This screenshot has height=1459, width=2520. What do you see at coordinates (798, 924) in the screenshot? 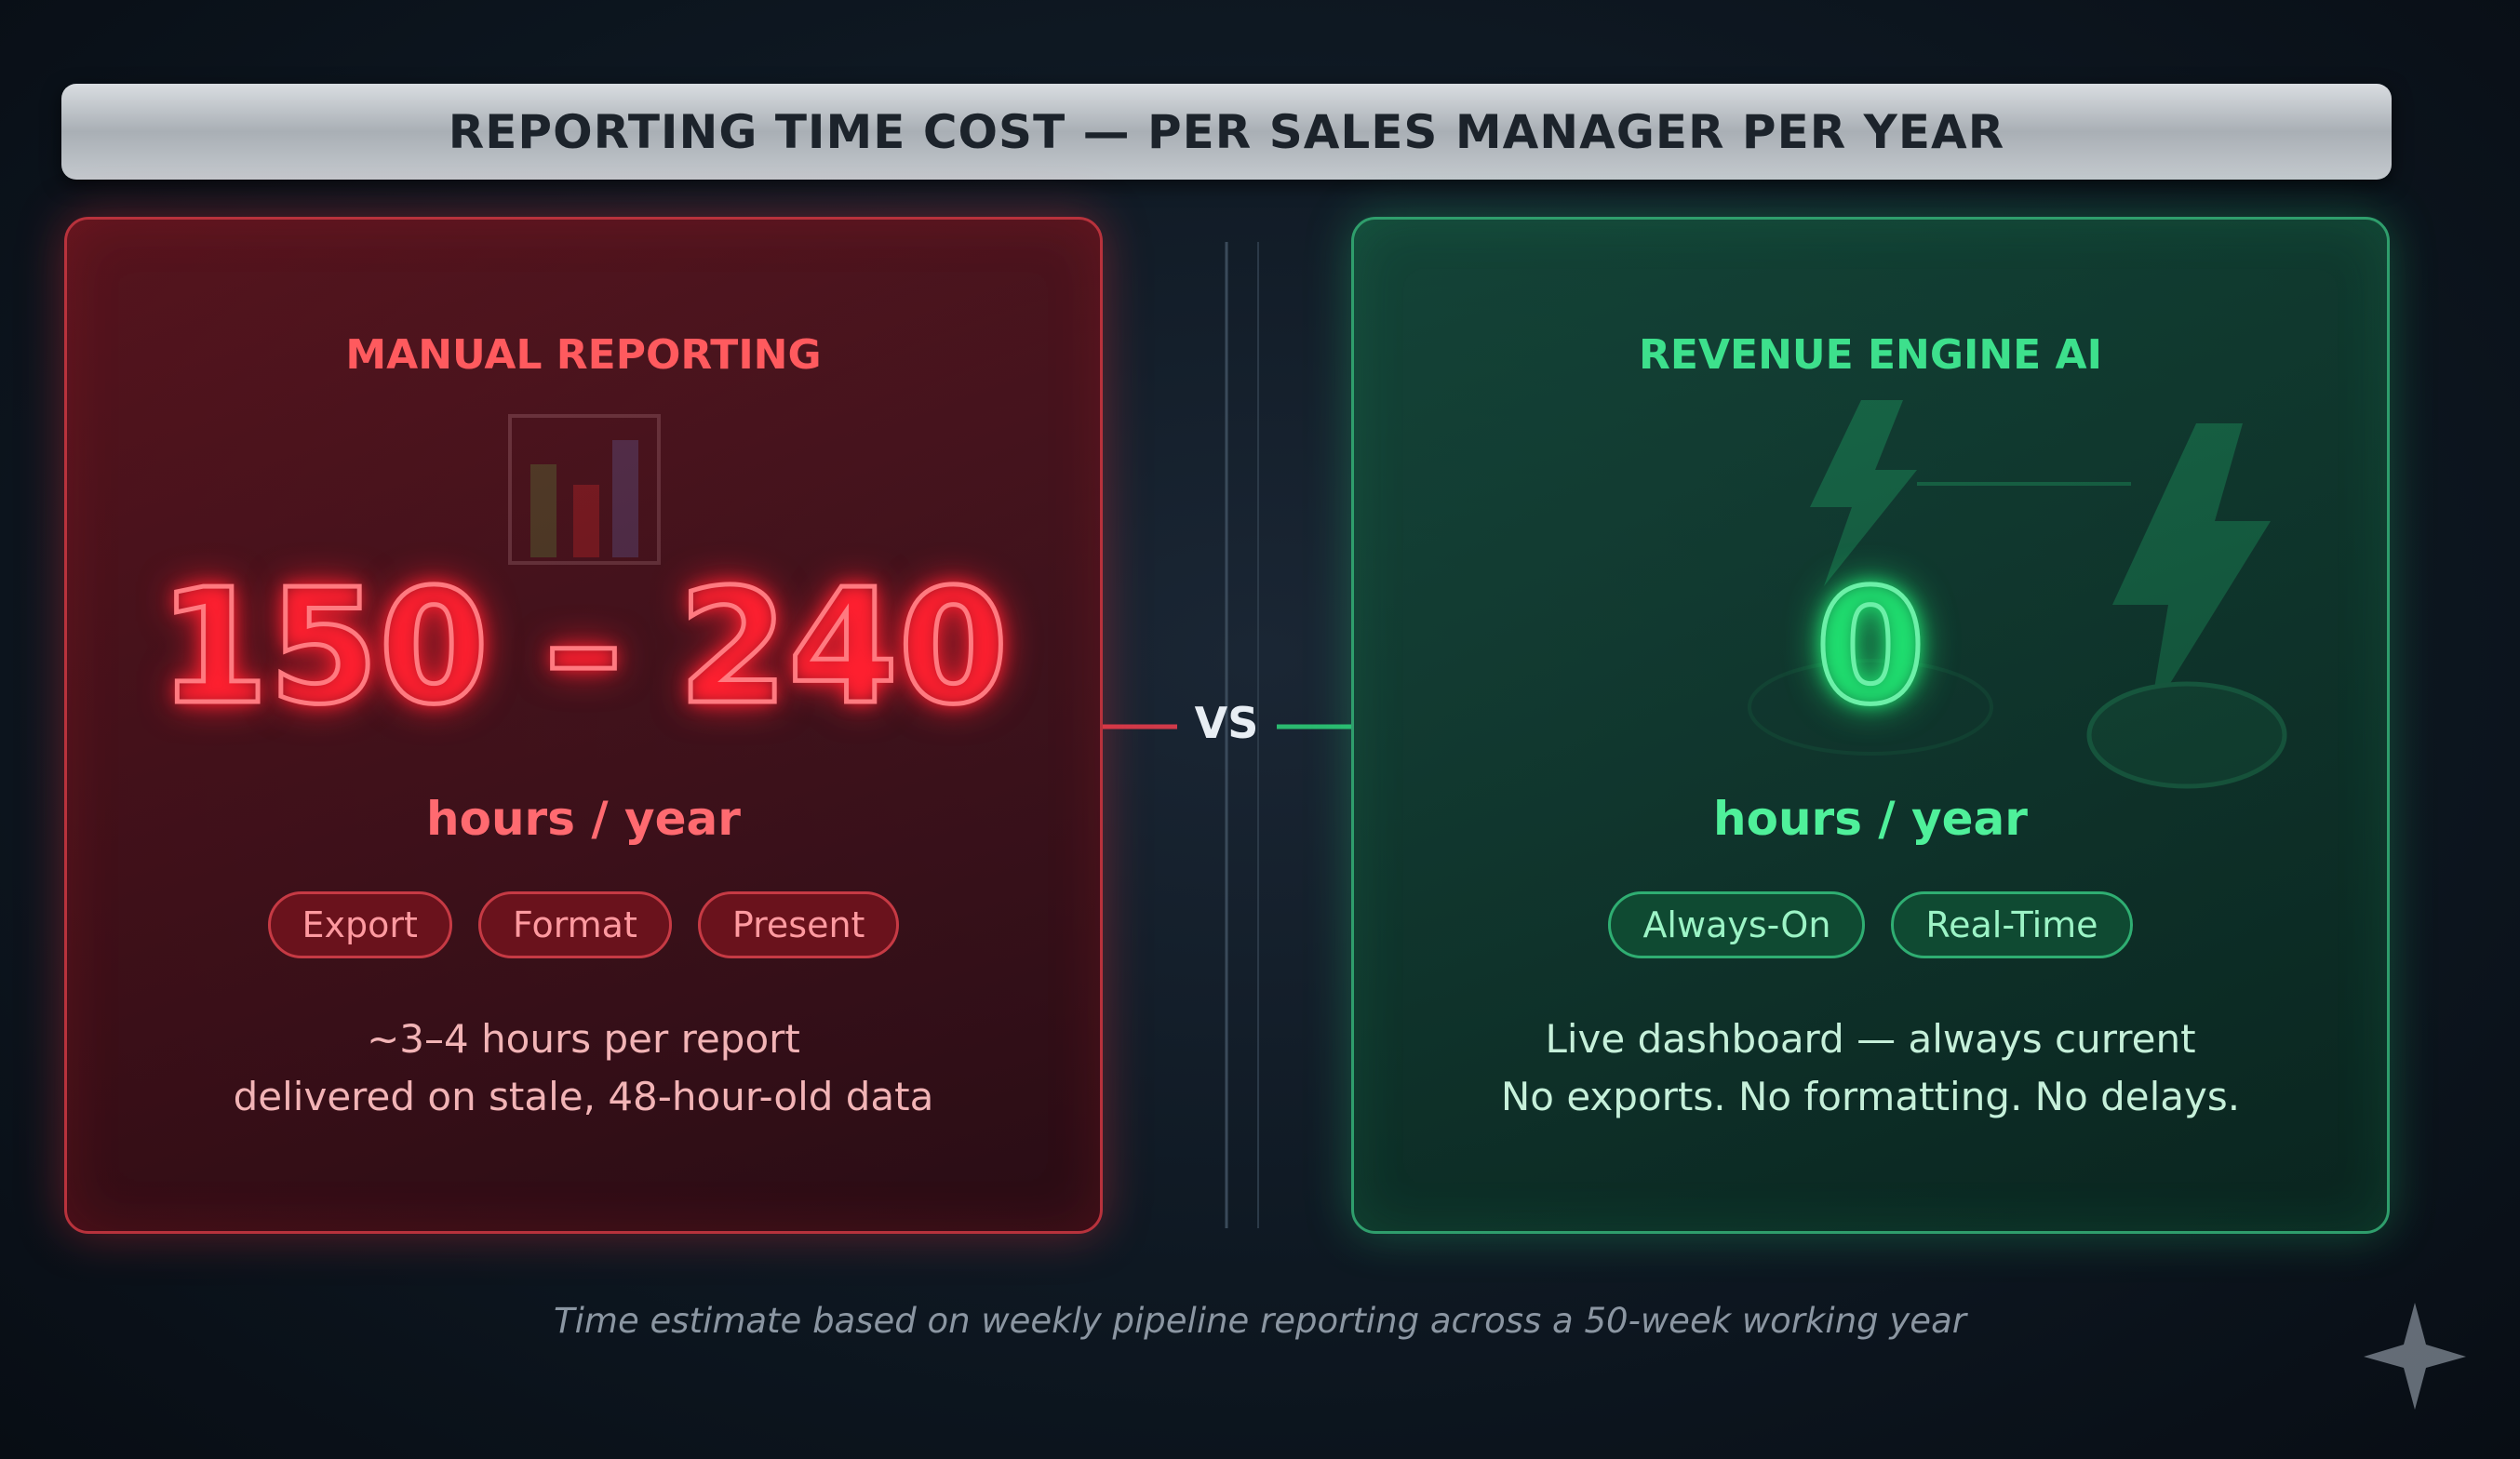
I see `tag-pill: Present` at bounding box center [798, 924].